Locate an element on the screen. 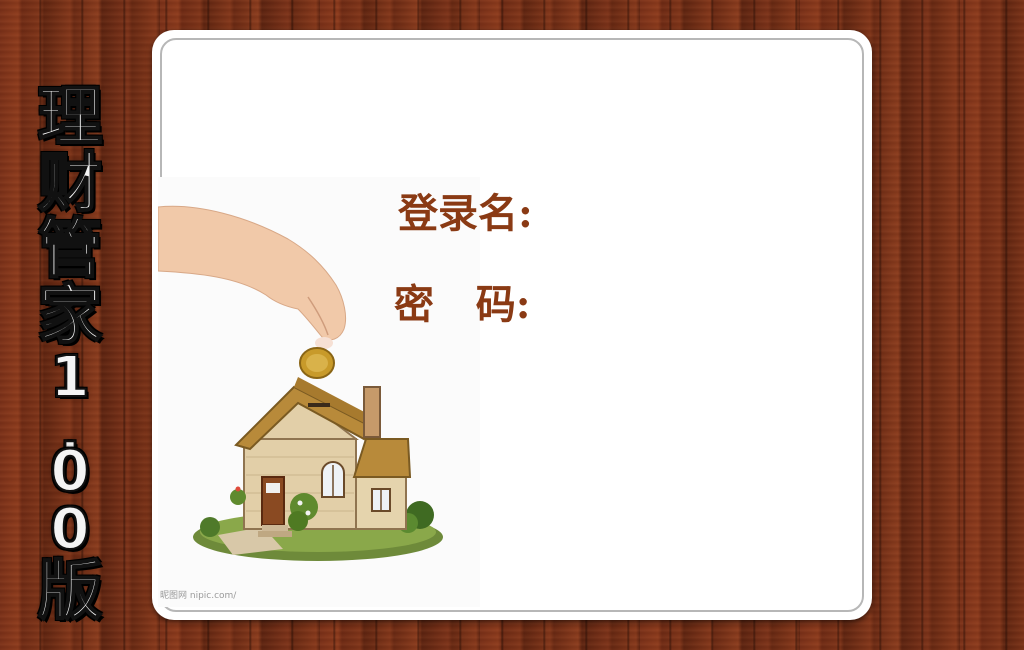 The image size is (1024, 650). app-title-char: 版 is located at coordinates (70, 592).